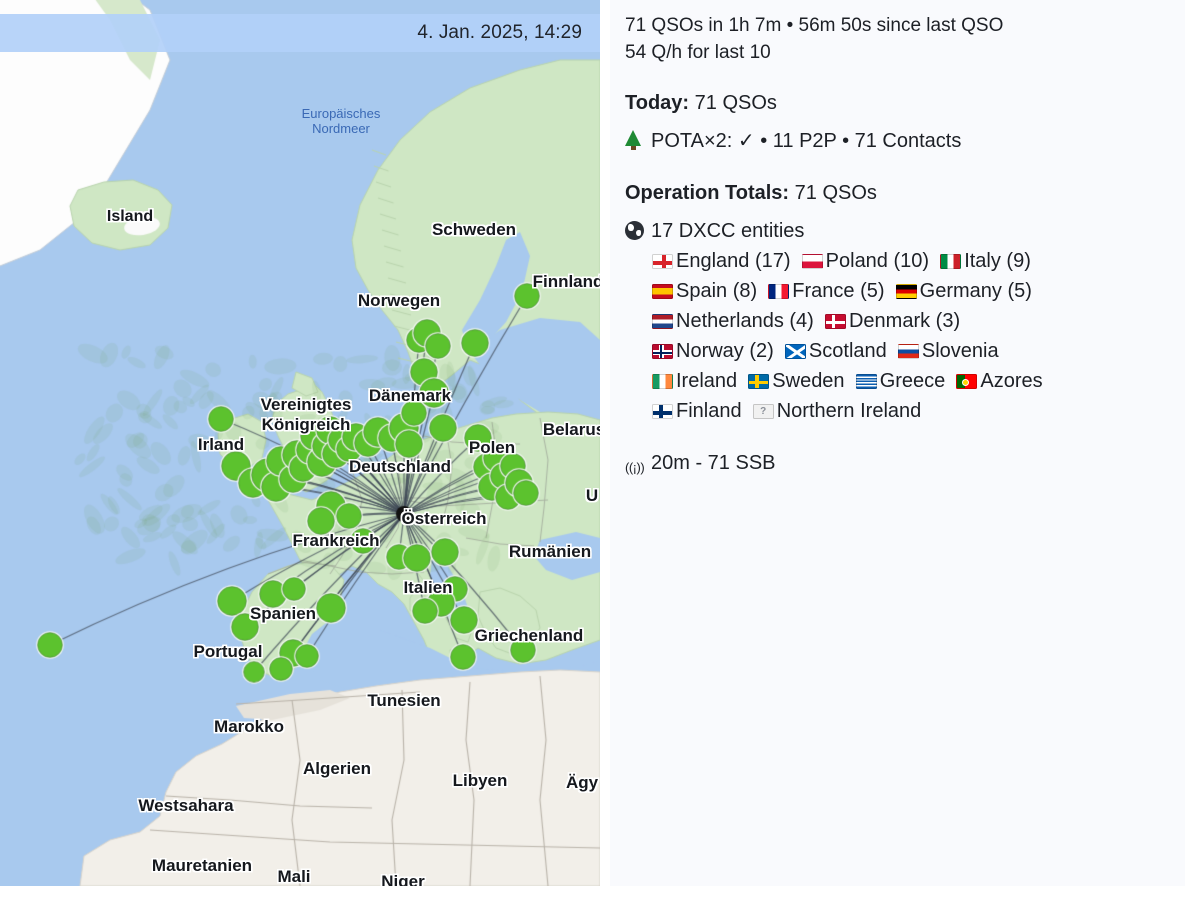 The height and width of the screenshot is (900, 1200). What do you see at coordinates (728, 231) in the screenshot?
I see `dxcc-count-text: 17 DXCC entities` at bounding box center [728, 231].